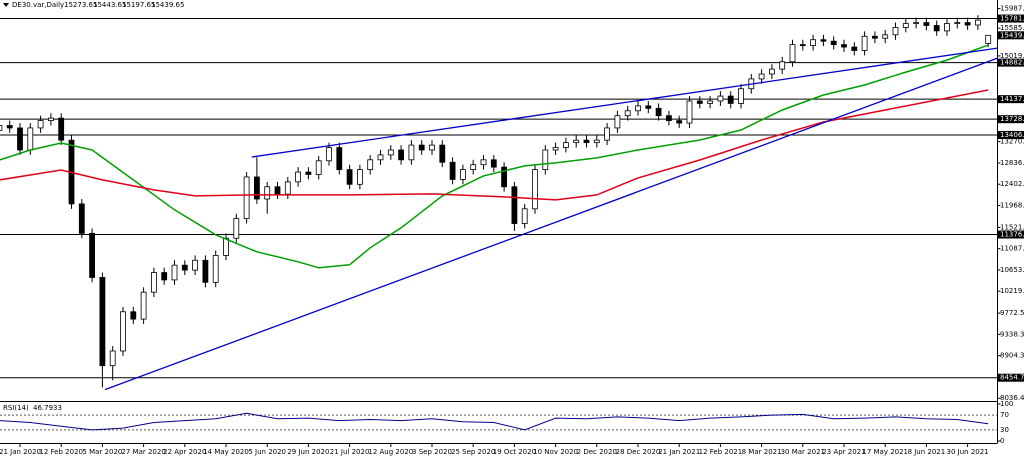 The height and width of the screenshot is (458, 1024). What do you see at coordinates (1004, 415) in the screenshot?
I see `rsi-tick-label: 70` at bounding box center [1004, 415].